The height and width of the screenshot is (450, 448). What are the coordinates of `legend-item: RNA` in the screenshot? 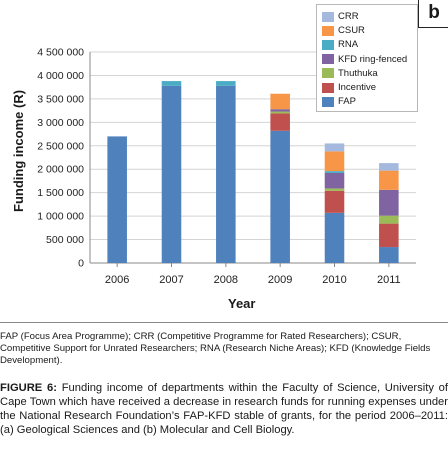 It's located at (340, 44).